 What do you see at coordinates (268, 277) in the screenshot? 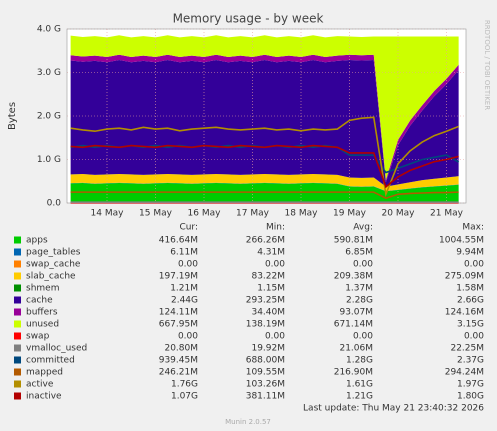
I see `legend-stat: 83.22M` at bounding box center [268, 277].